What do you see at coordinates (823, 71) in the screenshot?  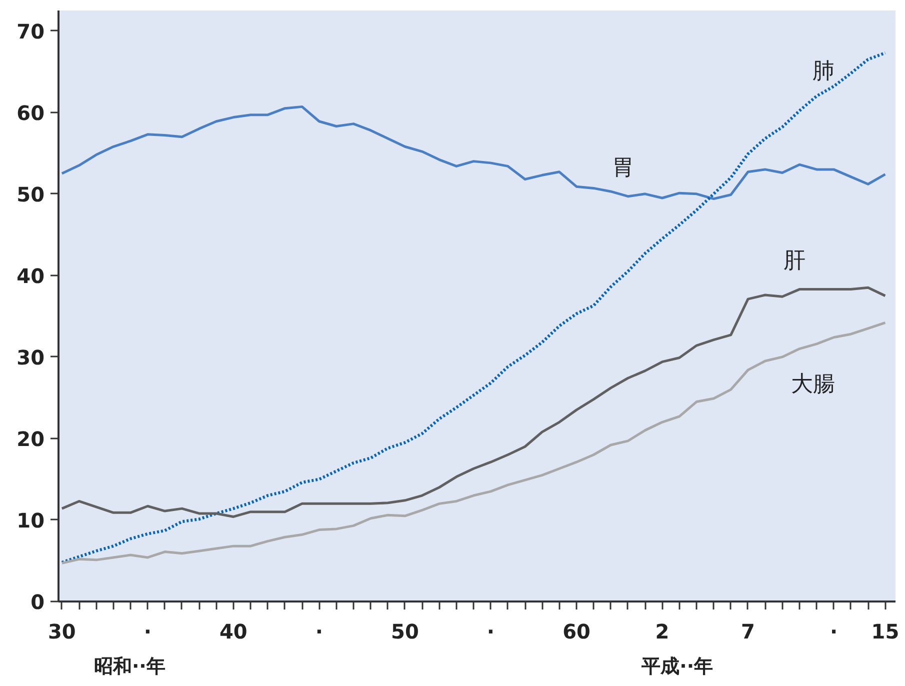 I see `series-label: 肺` at bounding box center [823, 71].